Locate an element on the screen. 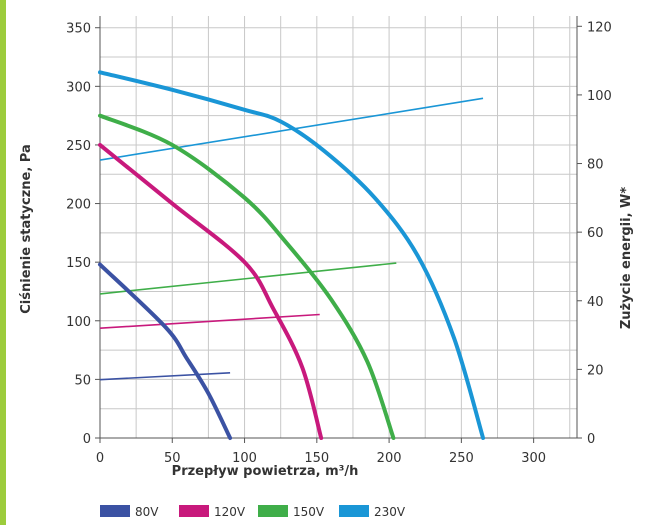 This screenshot has width=645, height=525. x-axis-ticks: 0 50 100 150 200 250 300 is located at coordinates (321, 452).